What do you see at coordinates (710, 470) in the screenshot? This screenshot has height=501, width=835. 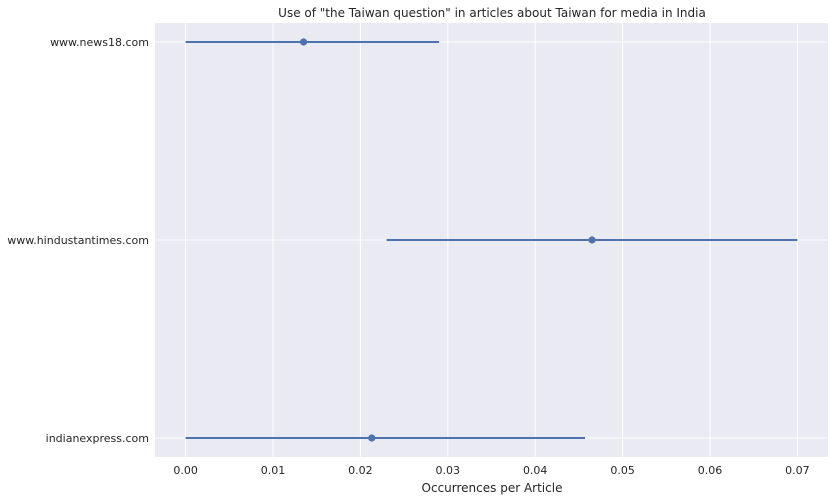 I see `x-tick-label: 0.06` at bounding box center [710, 470].